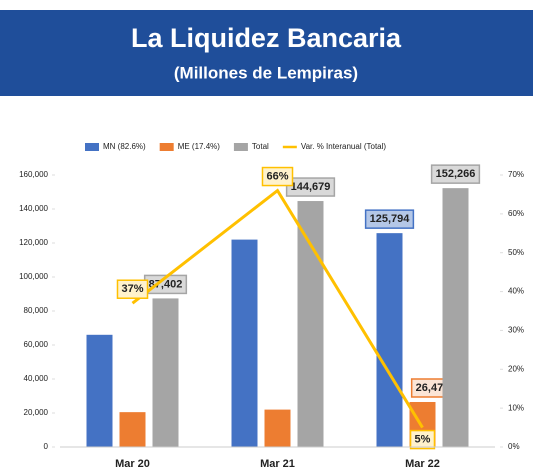 The width and height of the screenshot is (533, 476). I want to click on y2-tick-label: 60%, so click(516, 213).